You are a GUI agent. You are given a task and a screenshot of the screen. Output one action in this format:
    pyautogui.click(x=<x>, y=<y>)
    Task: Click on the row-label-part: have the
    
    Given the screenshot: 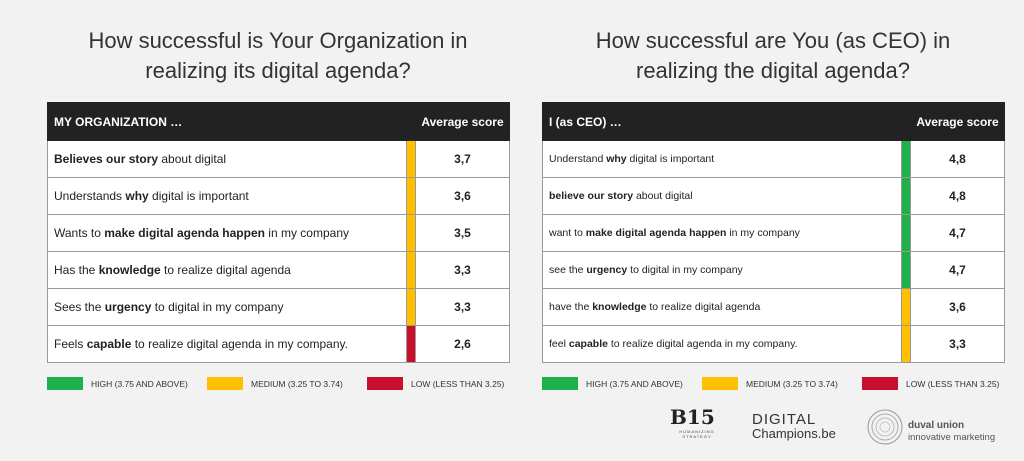 What is the action you would take?
    pyautogui.click(x=571, y=307)
    